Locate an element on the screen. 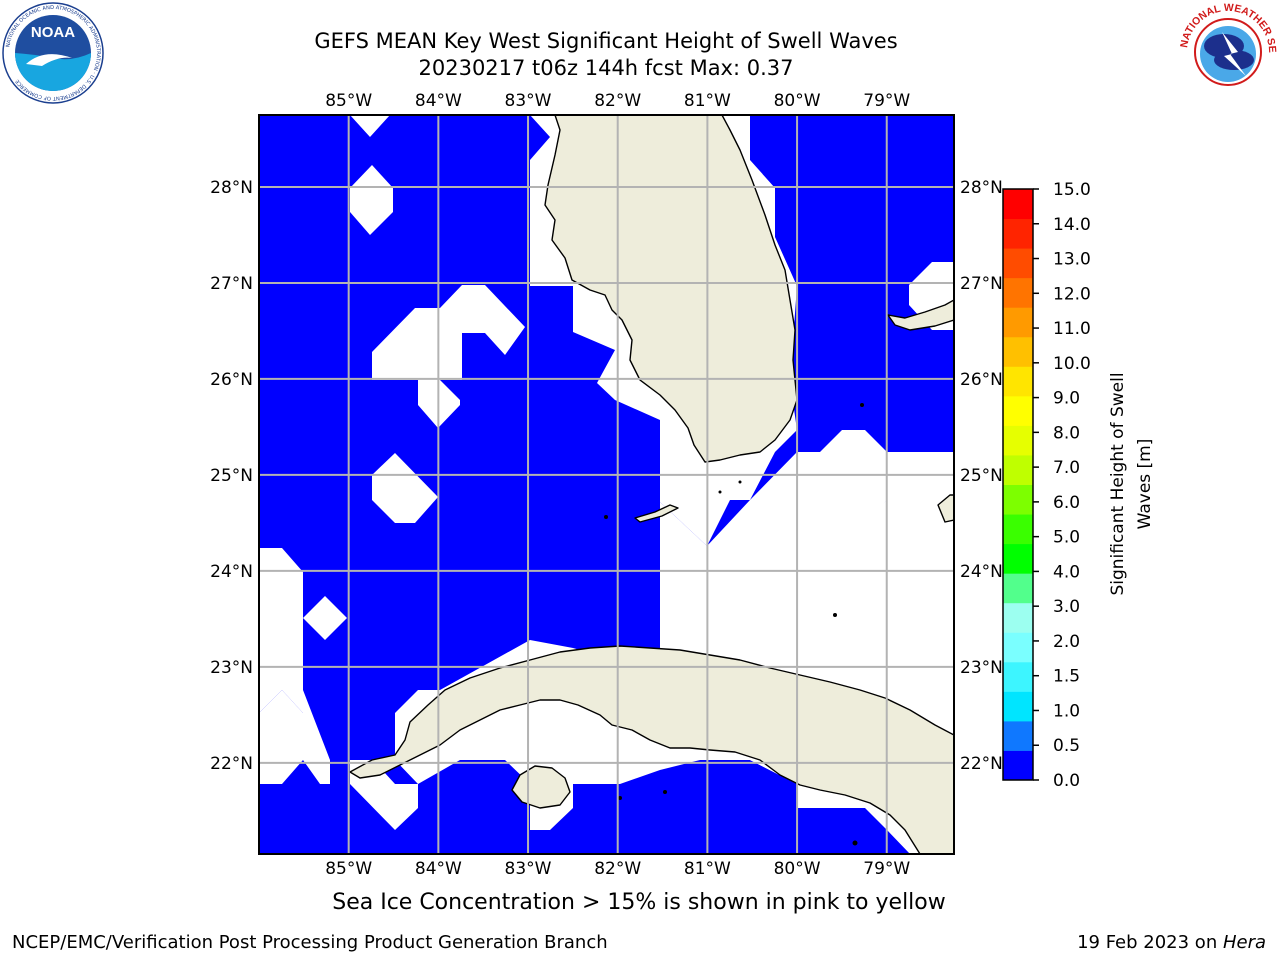  lon-label-bottom: 83°W is located at coordinates (528, 869).